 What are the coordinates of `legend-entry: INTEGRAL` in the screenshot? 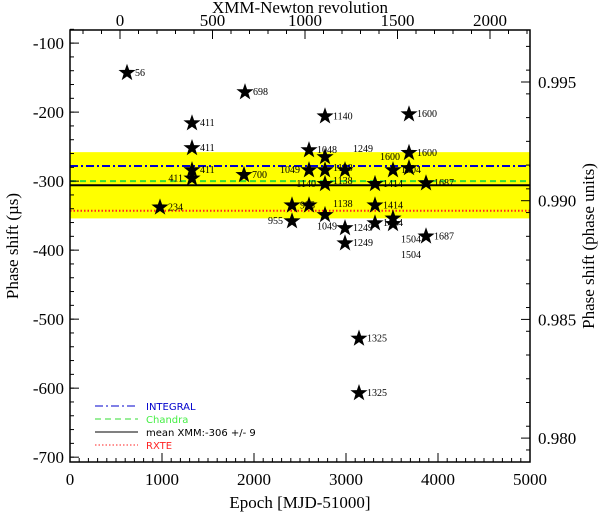 It's located at (171, 407).